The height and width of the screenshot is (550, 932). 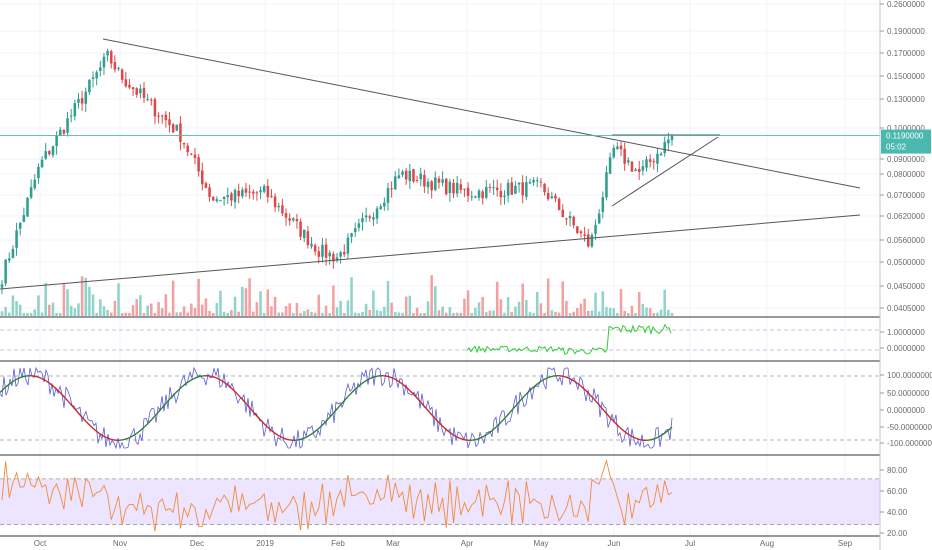 What do you see at coordinates (906, 174) in the screenshot?
I see `price-axis-label: 0.0800000` at bounding box center [906, 174].